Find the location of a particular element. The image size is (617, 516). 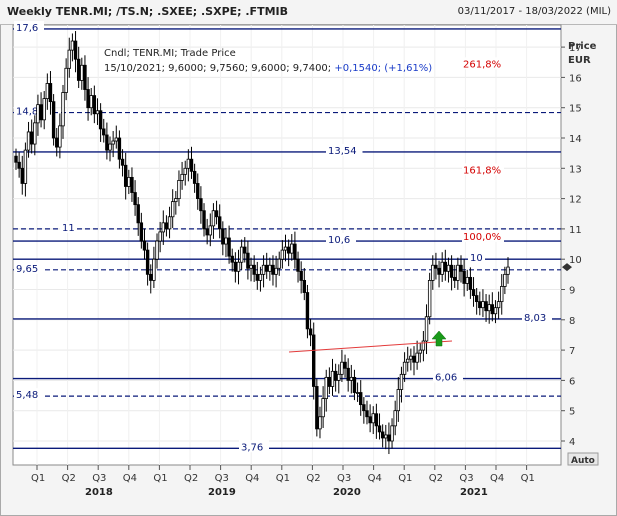

y-tick-label: 5 is located at coordinates (572, 412).